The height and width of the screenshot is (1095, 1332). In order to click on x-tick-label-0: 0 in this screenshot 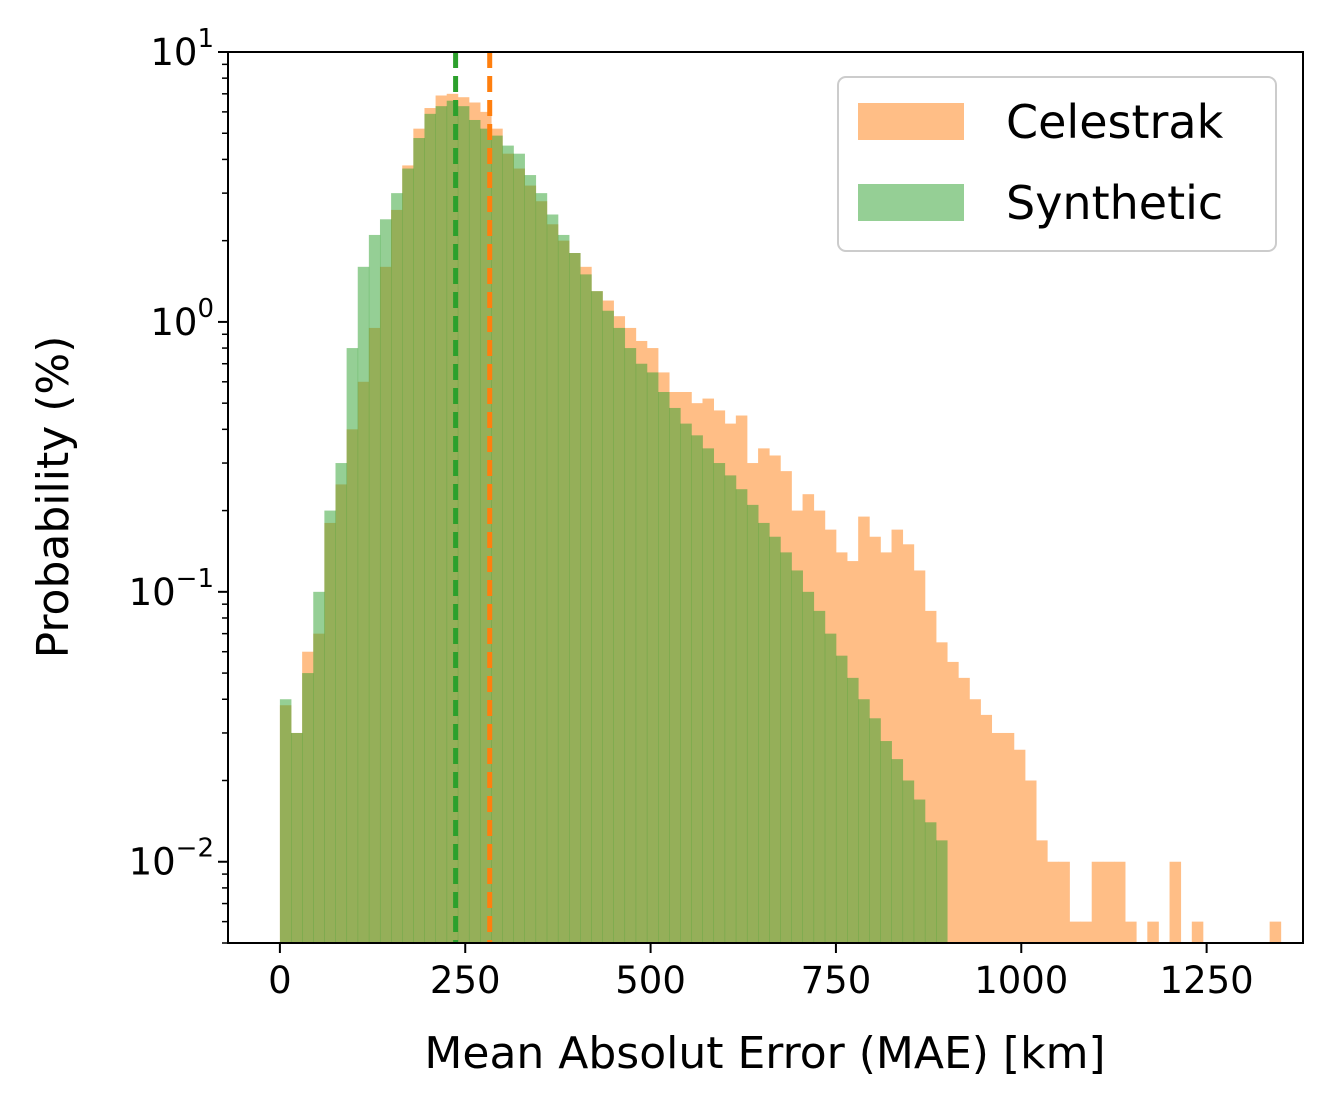, I will do `click(280, 980)`.